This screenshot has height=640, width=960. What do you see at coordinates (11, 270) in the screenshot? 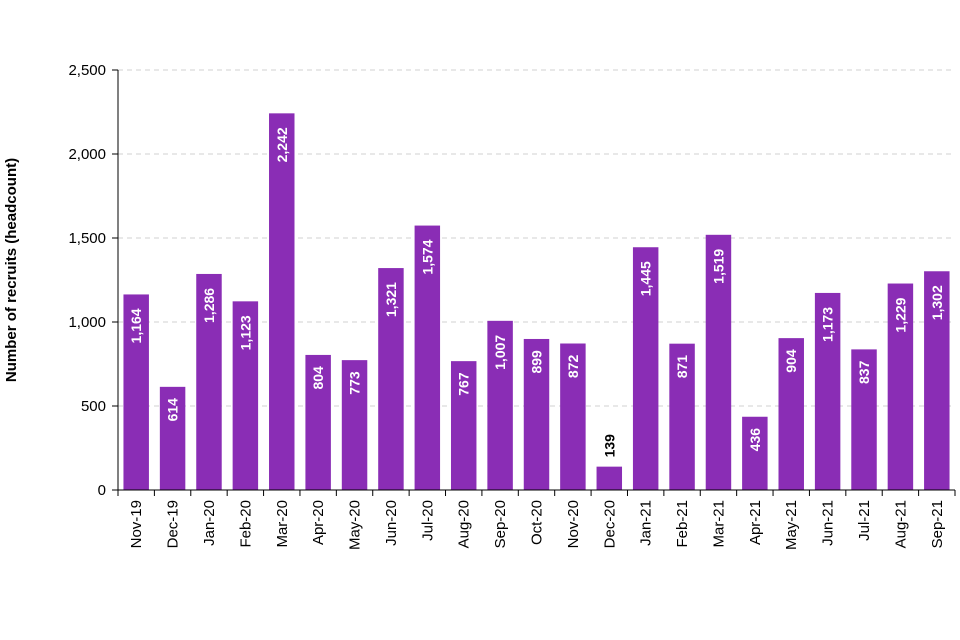
I see `y-axis-title: Number of recruits (headcount)` at bounding box center [11, 270].